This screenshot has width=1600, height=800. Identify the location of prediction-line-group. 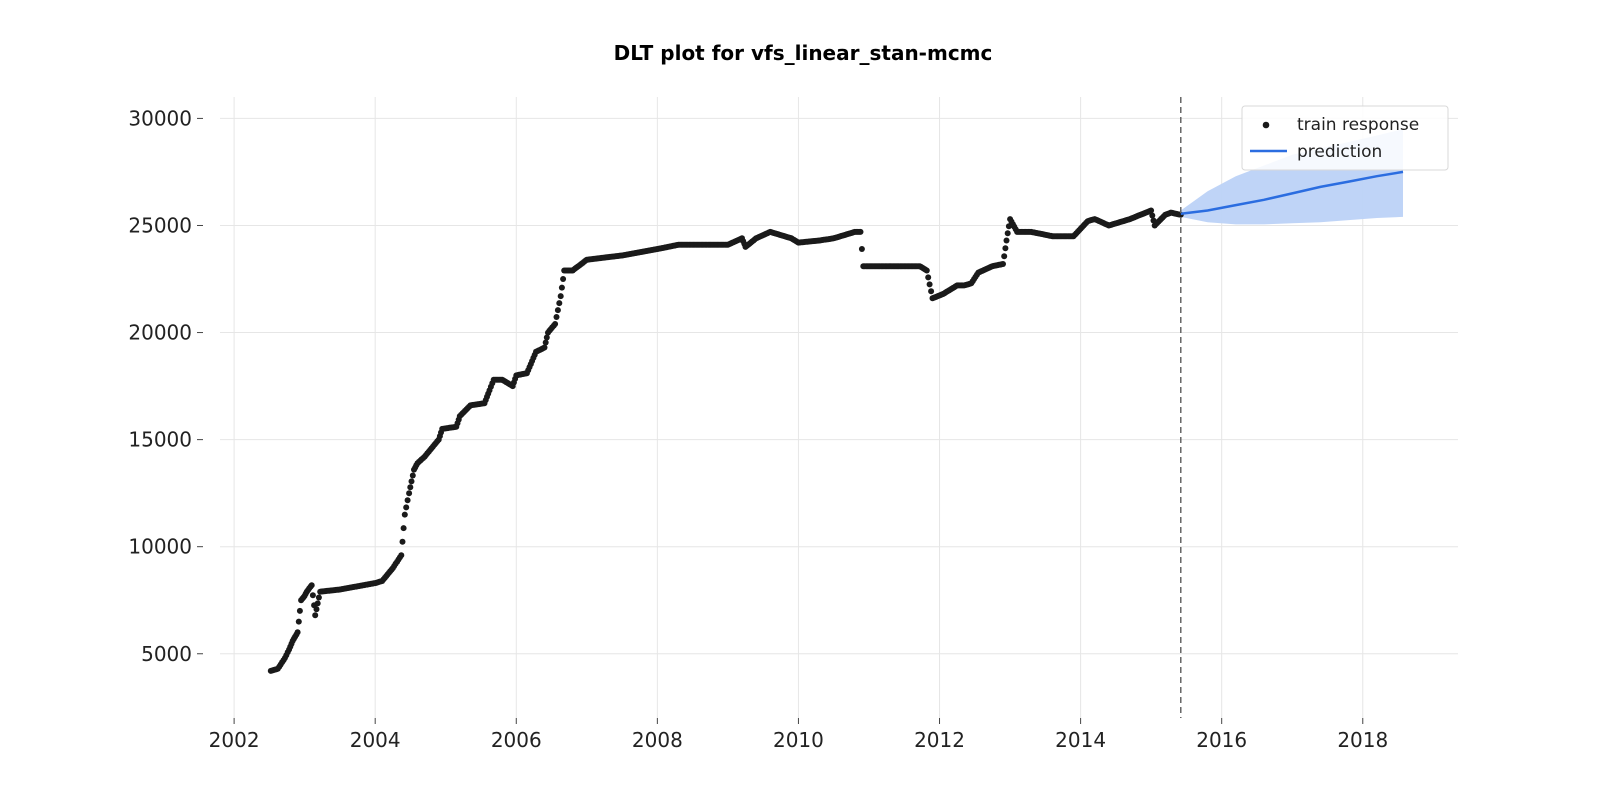
(1292, 192).